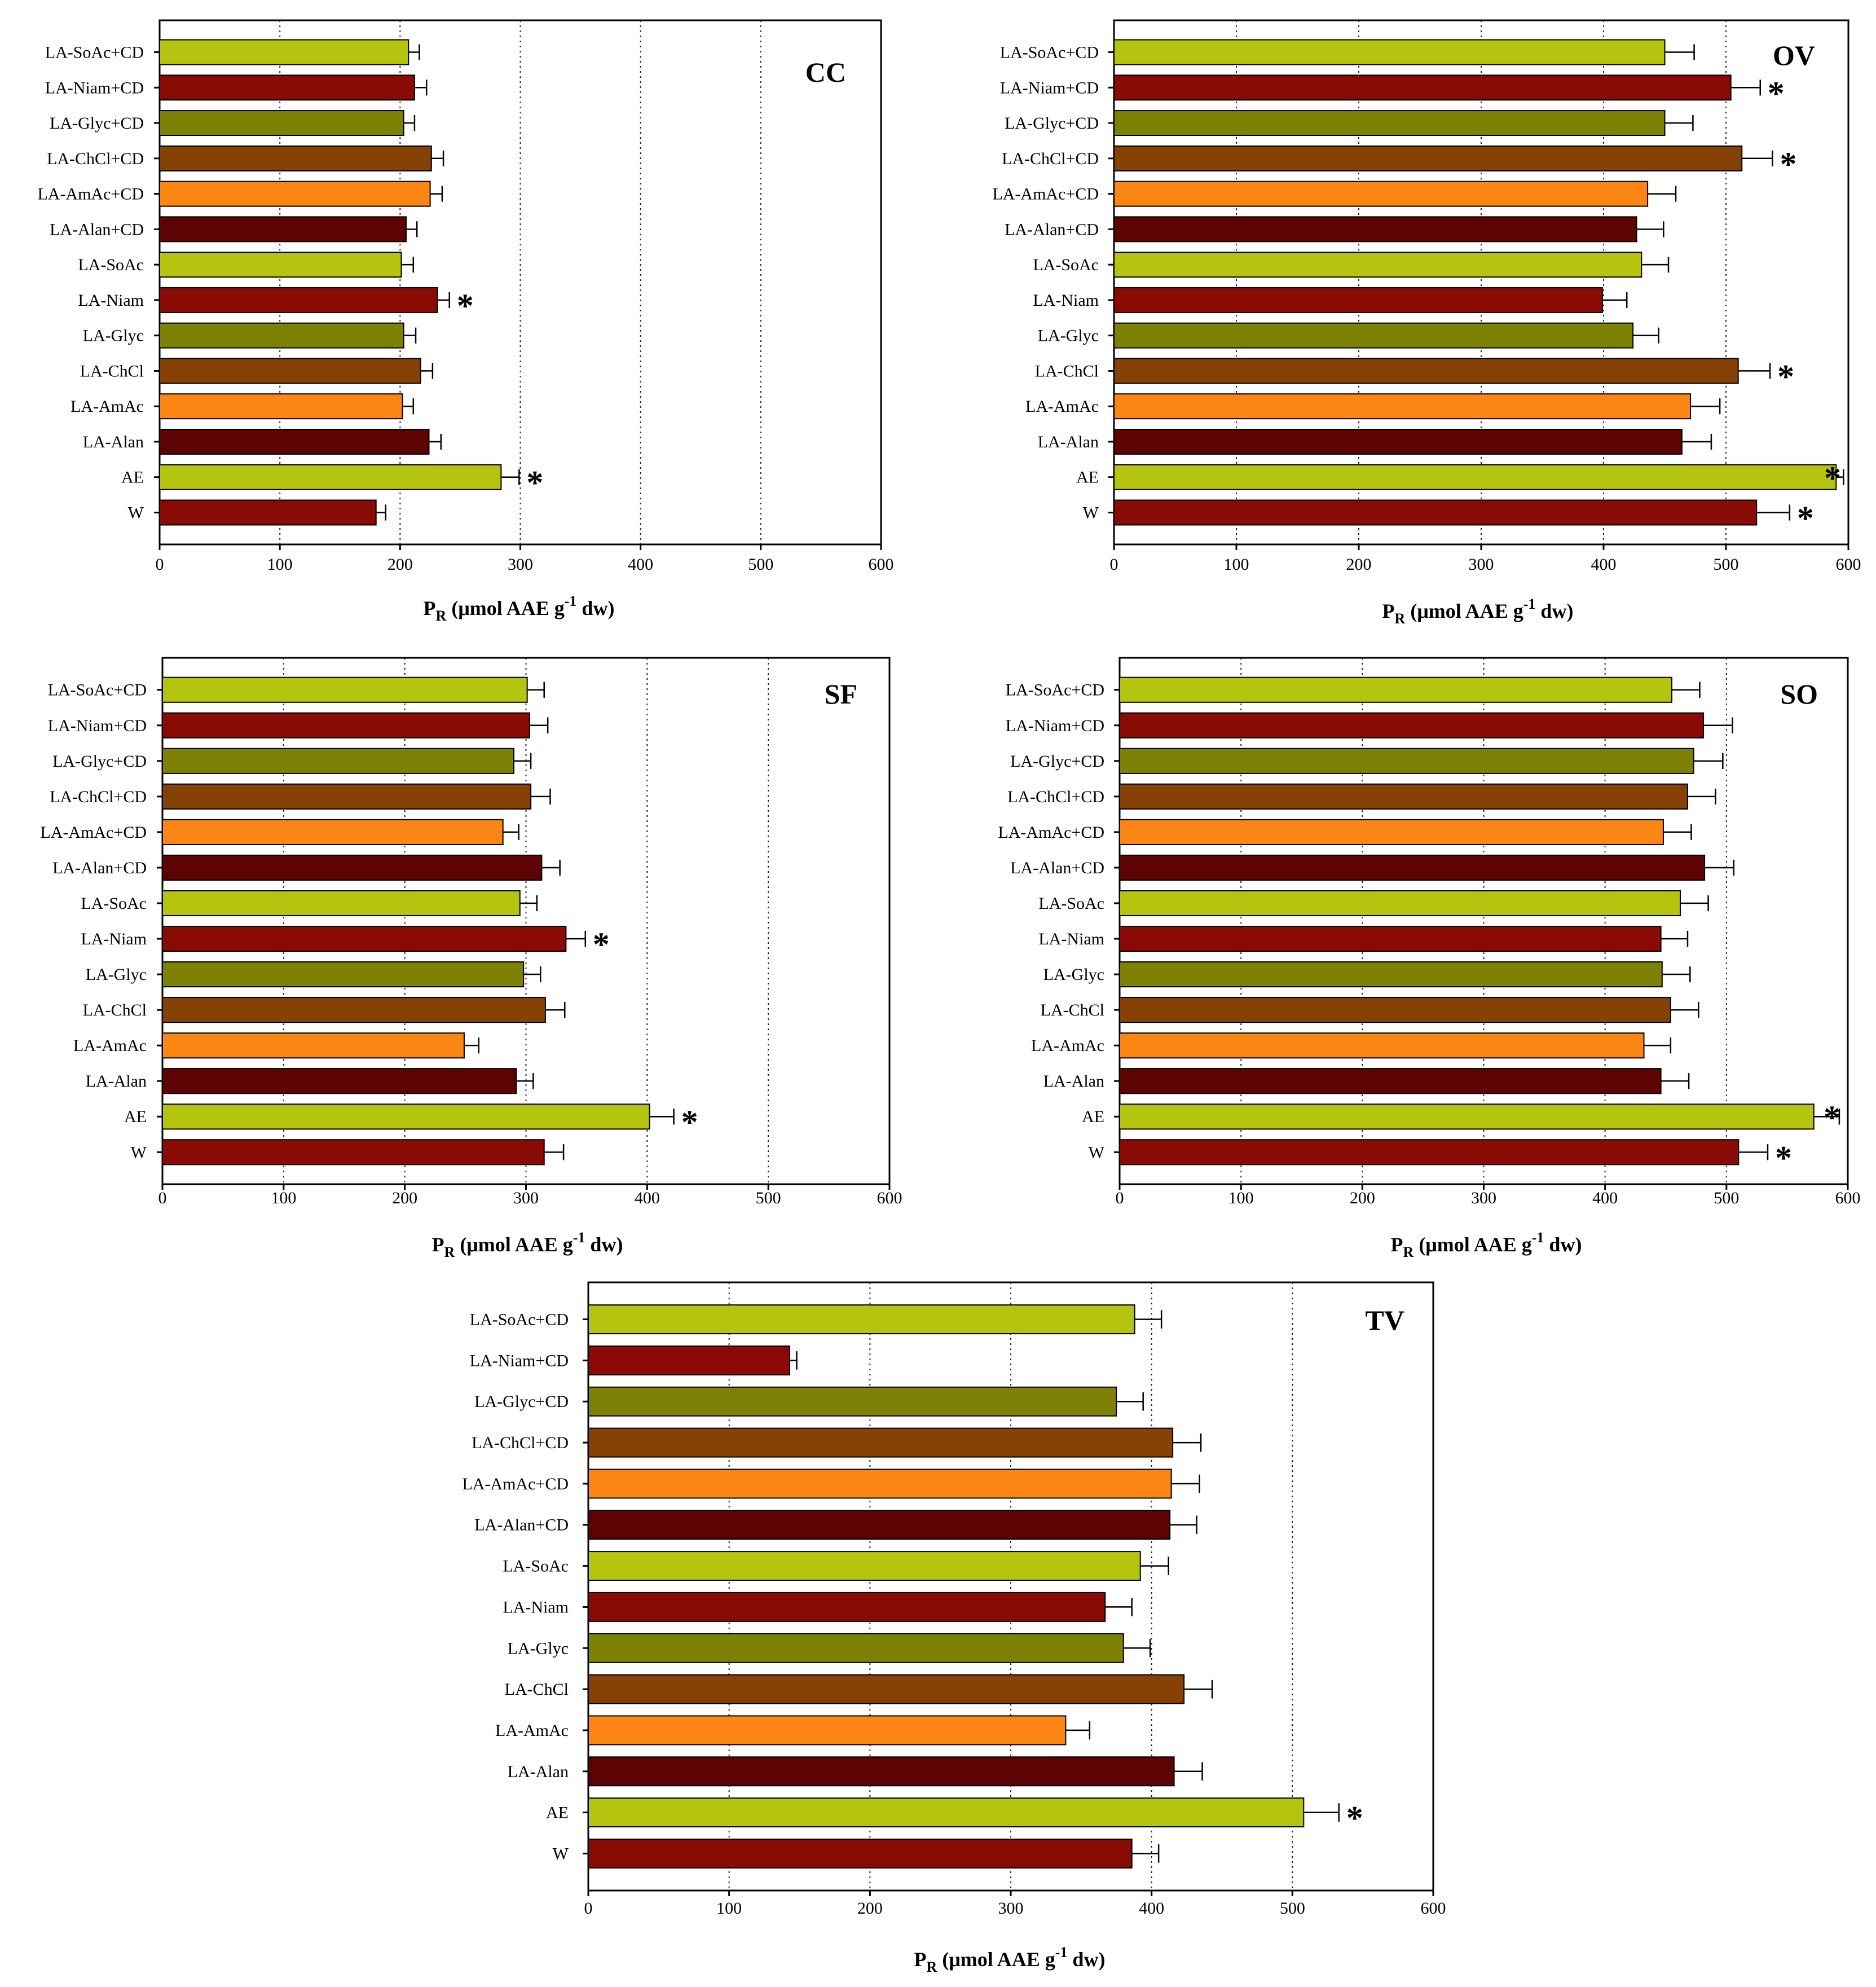 The height and width of the screenshot is (1987, 1876). What do you see at coordinates (519, 1320) in the screenshot?
I see `category-label: LA-SoAc+CD` at bounding box center [519, 1320].